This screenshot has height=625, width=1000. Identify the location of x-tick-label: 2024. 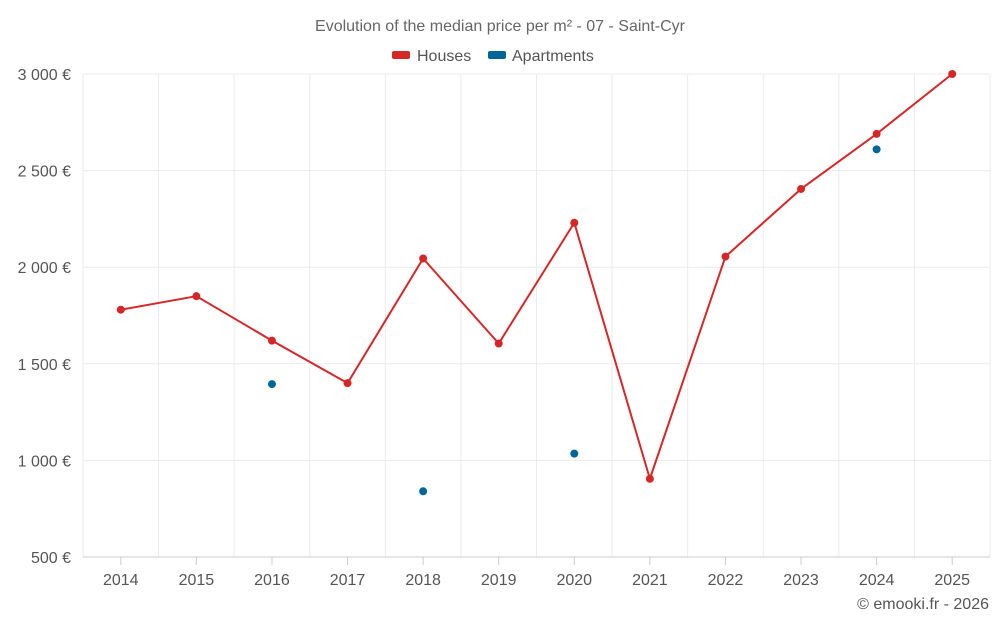
(877, 580).